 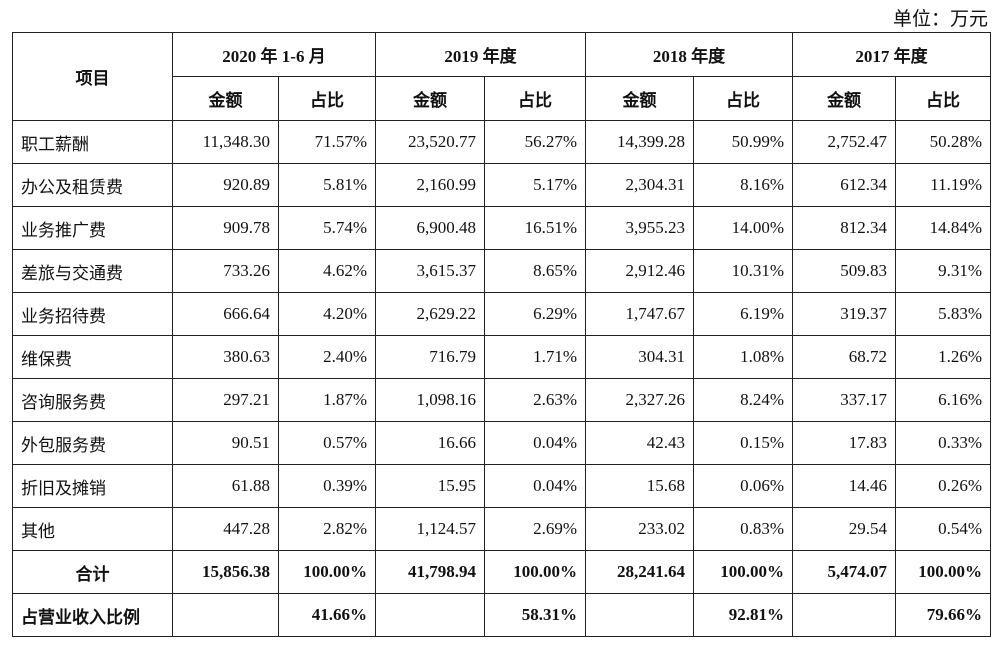 What do you see at coordinates (327, 142) in the screenshot?
I see `table-cell: 71.57%` at bounding box center [327, 142].